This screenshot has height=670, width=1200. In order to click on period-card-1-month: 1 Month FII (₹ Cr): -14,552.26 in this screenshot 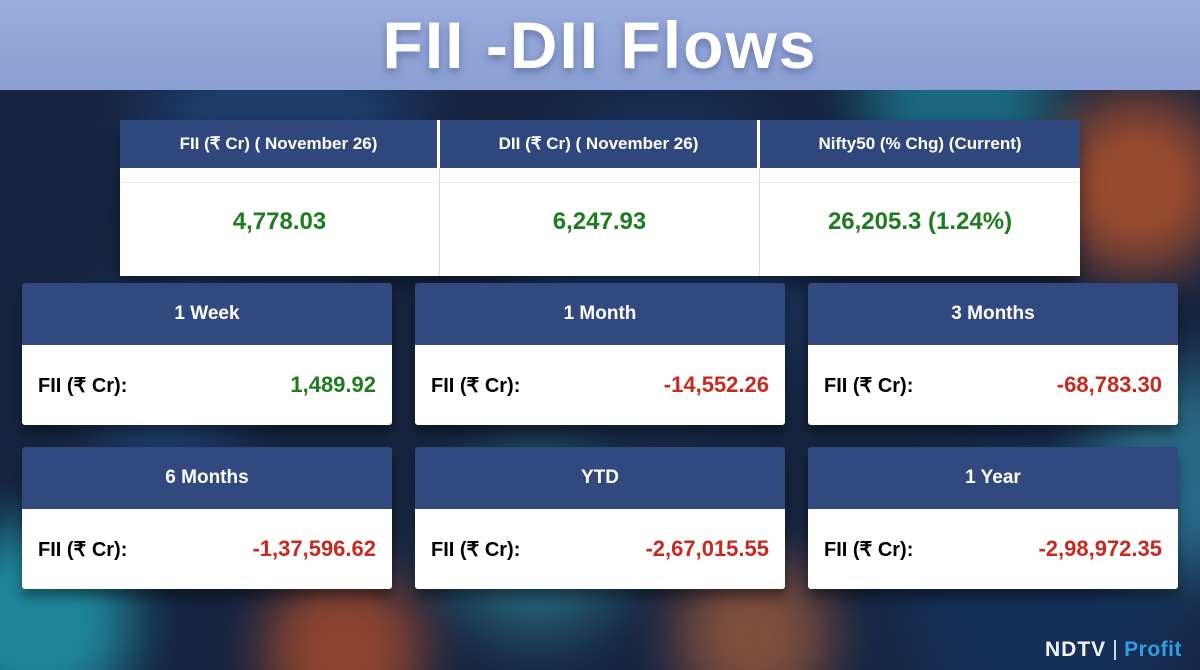, I will do `click(600, 354)`.